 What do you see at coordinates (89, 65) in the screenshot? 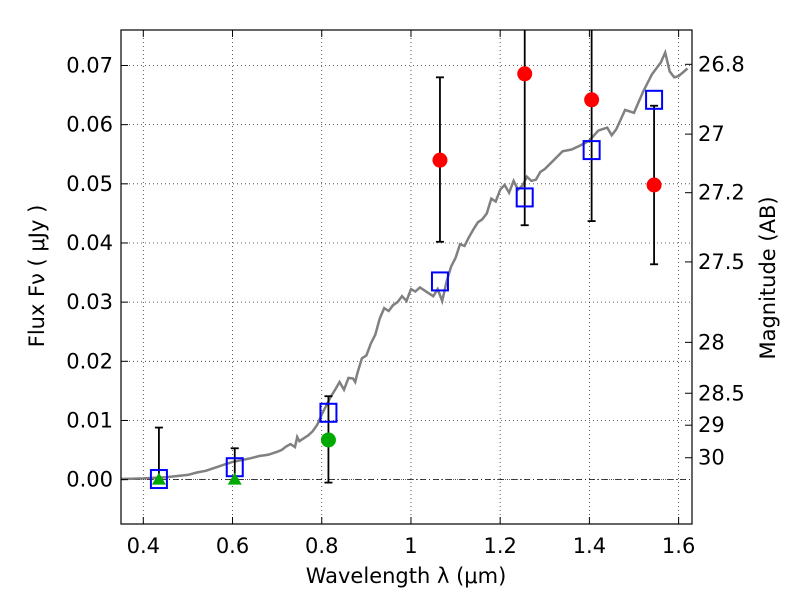
I see `y-tick-label: 0.07` at bounding box center [89, 65].